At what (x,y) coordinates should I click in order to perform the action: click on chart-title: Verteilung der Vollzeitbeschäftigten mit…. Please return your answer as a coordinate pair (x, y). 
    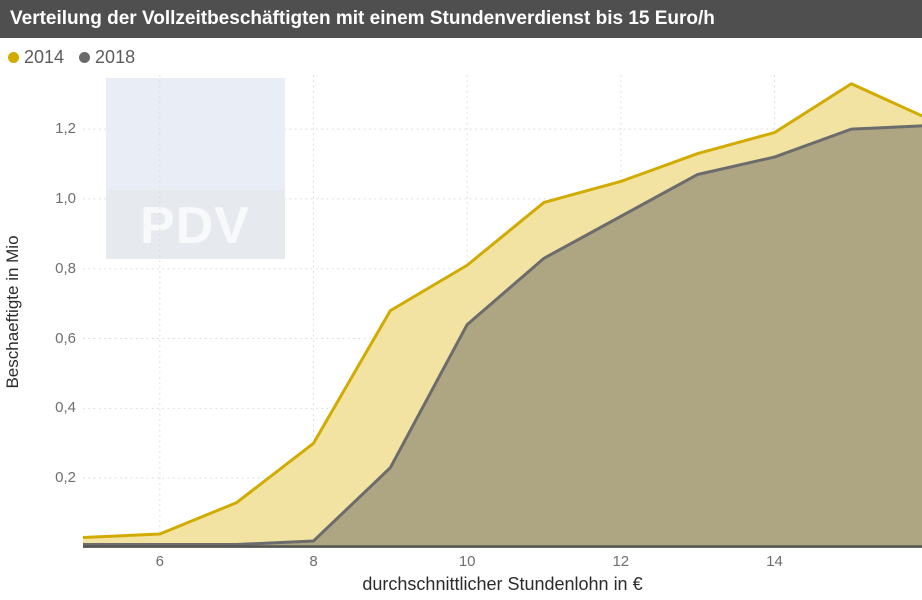
    Looking at the image, I should click on (362, 18).